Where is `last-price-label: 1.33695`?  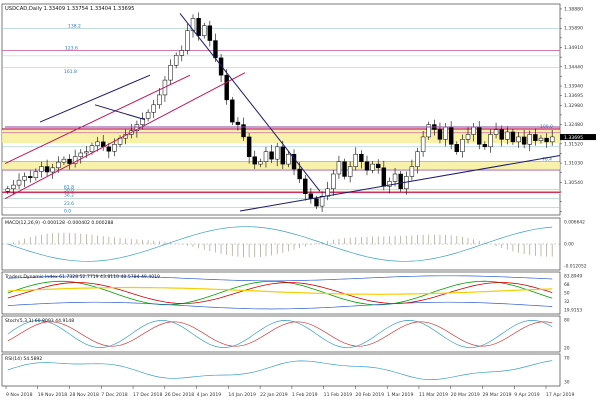
last-price-label: 1.33695 is located at coordinates (573, 138).